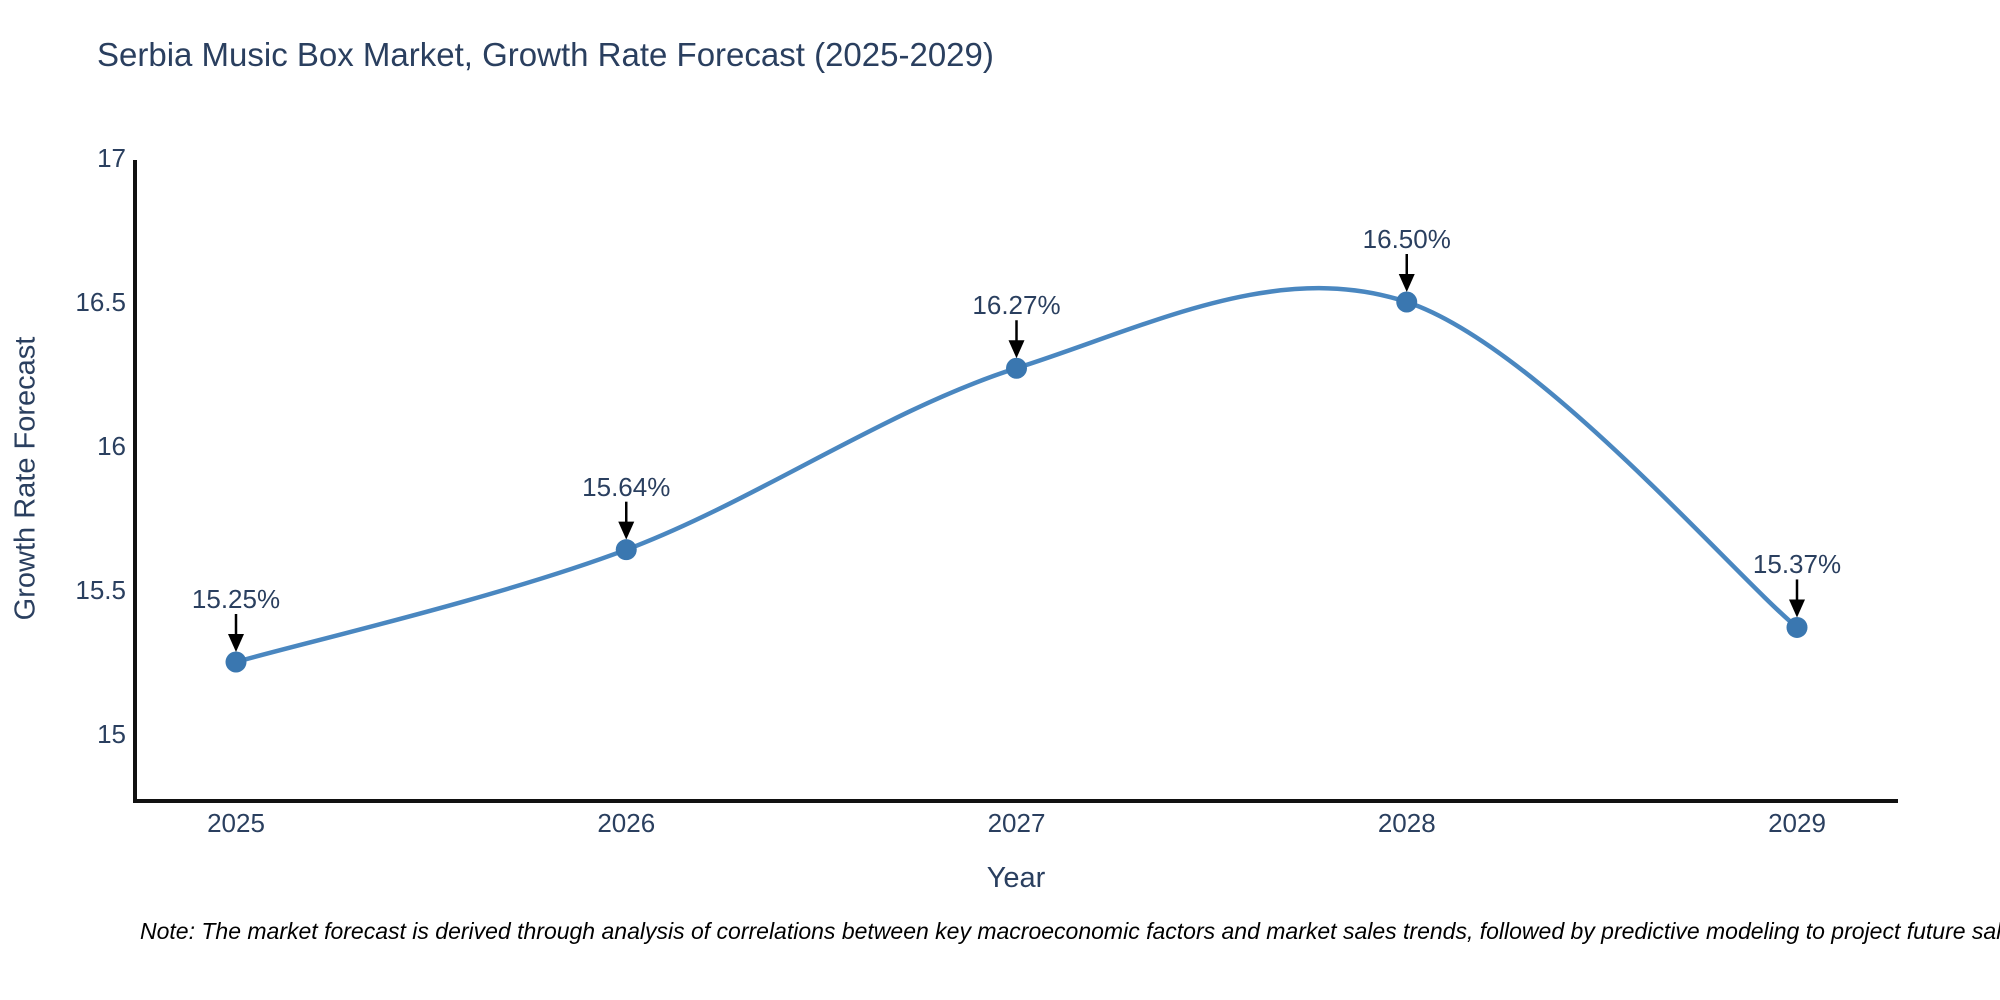 The image size is (2000, 1000). What do you see at coordinates (236, 599) in the screenshot?
I see `data-point-label: 15.25%` at bounding box center [236, 599].